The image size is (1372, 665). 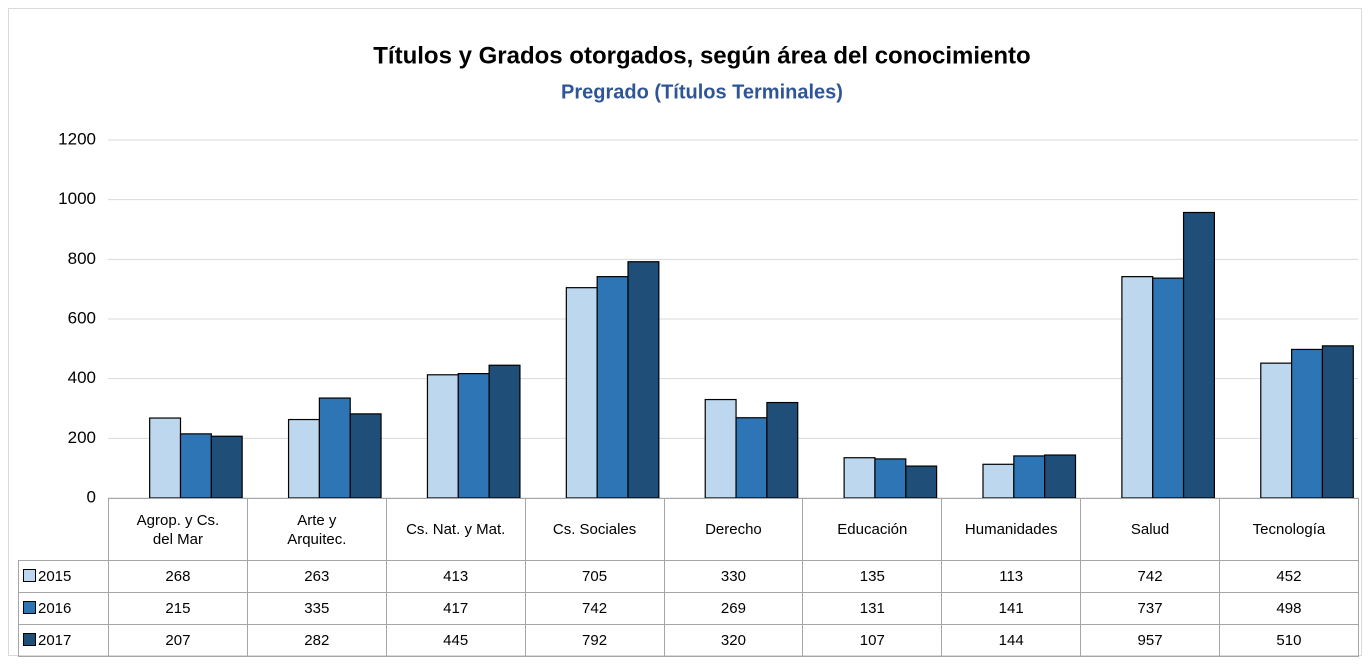 What do you see at coordinates (55, 640) in the screenshot?
I see `legend-label: 2017` at bounding box center [55, 640].